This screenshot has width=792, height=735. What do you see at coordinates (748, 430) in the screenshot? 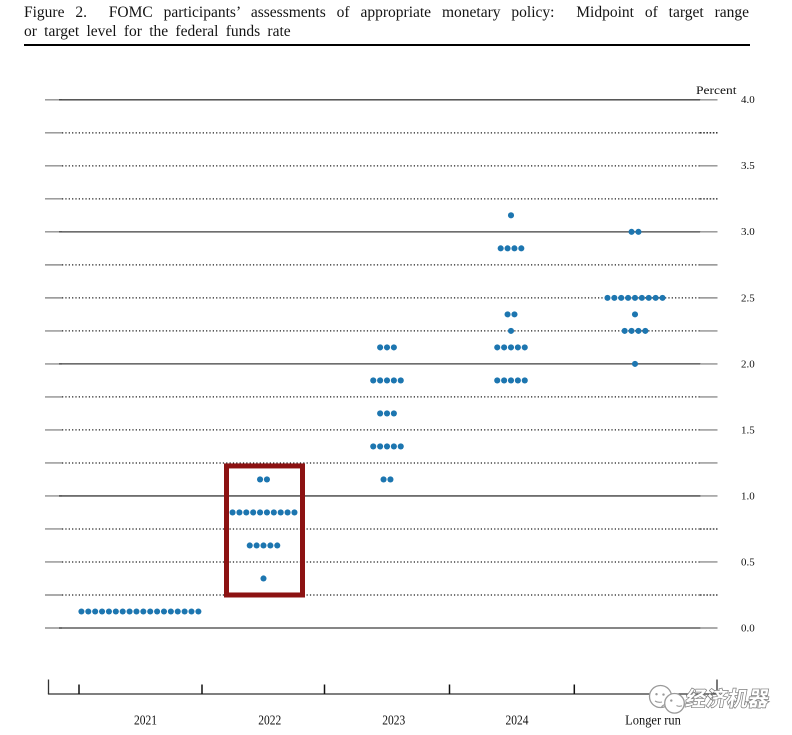
I see `y-axis-tick-label: 1.5` at bounding box center [748, 430].